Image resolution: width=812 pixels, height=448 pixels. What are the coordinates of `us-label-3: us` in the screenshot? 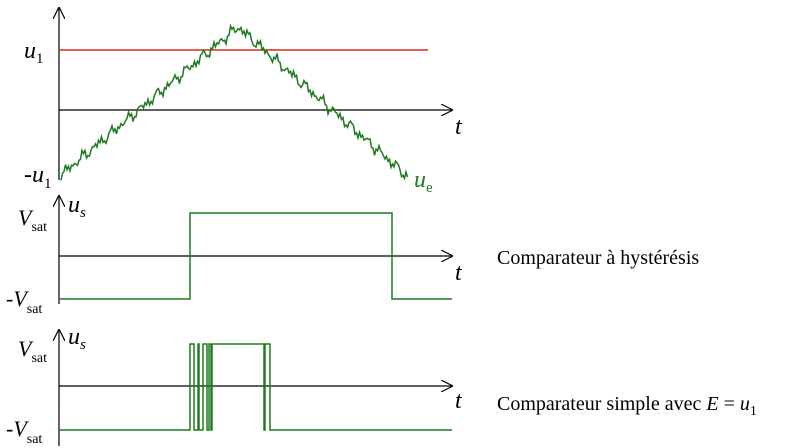 It's located at (77, 338).